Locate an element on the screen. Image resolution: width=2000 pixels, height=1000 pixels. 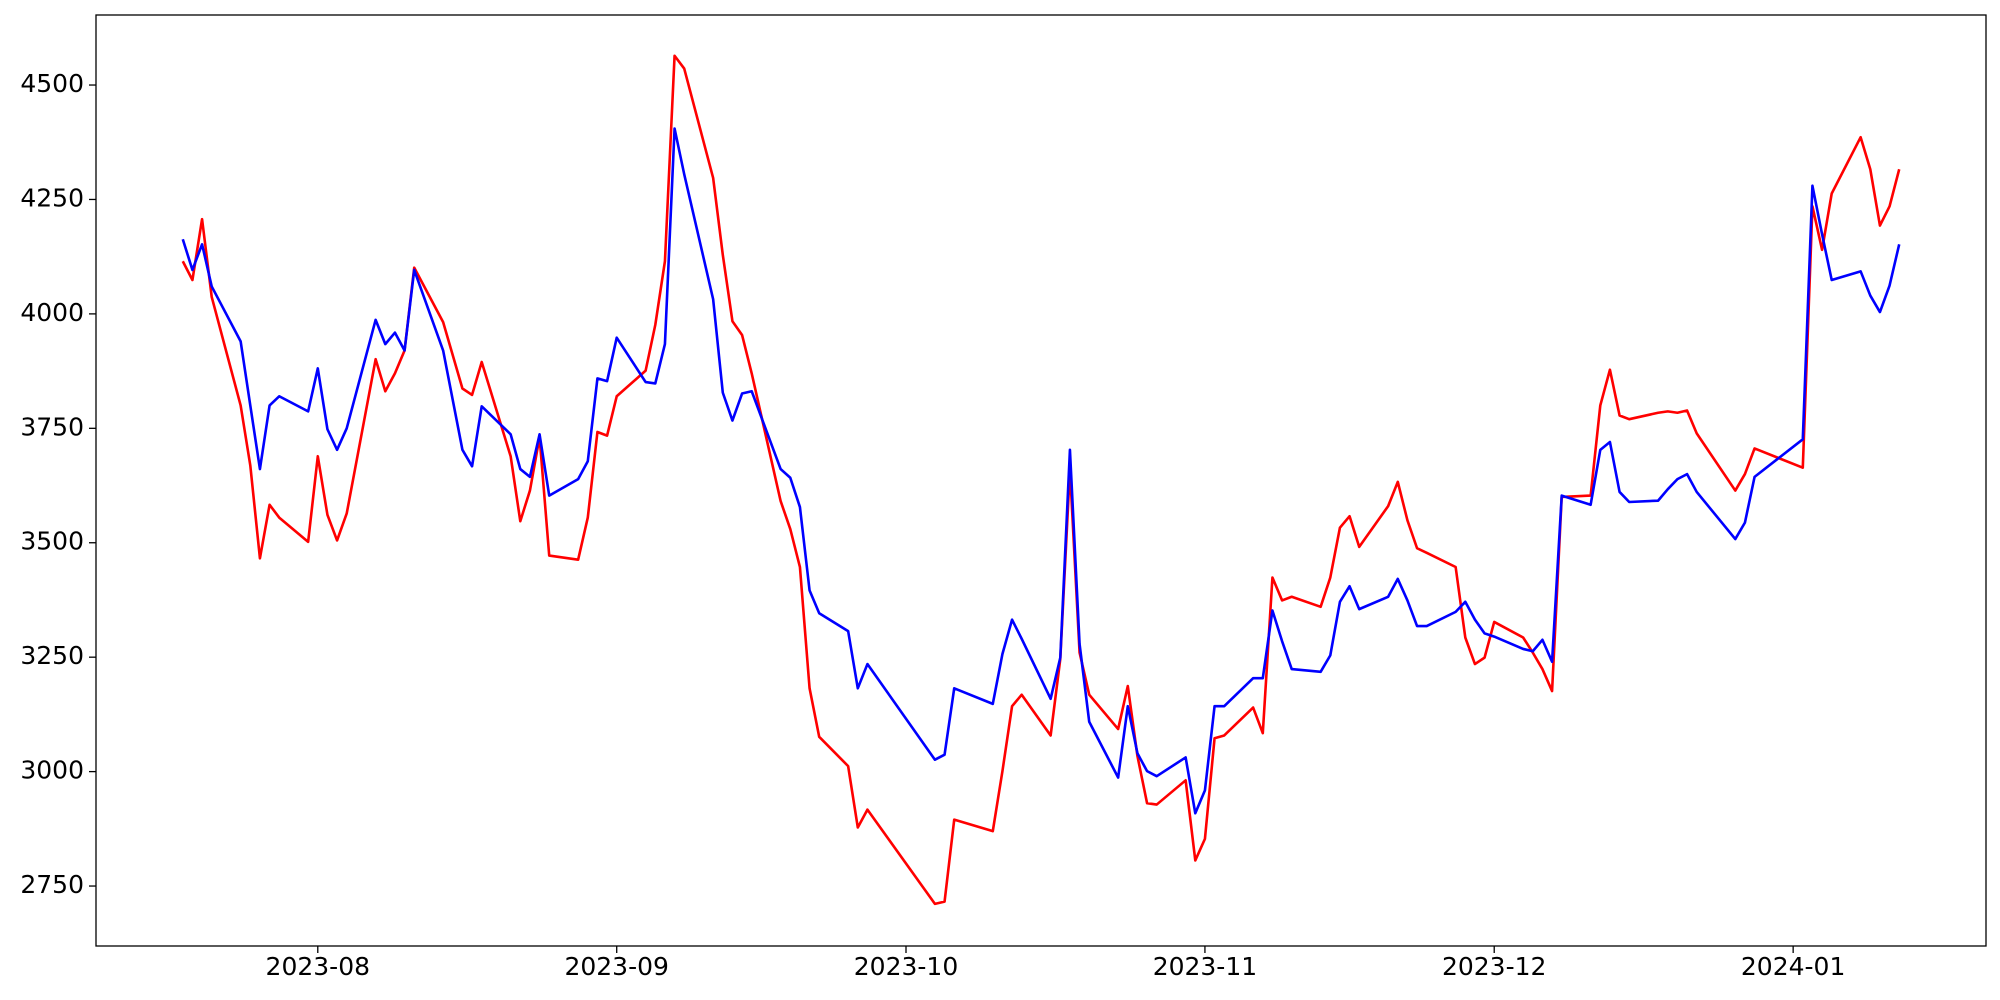
y-tick-label: 3250 is located at coordinates (52, 655).